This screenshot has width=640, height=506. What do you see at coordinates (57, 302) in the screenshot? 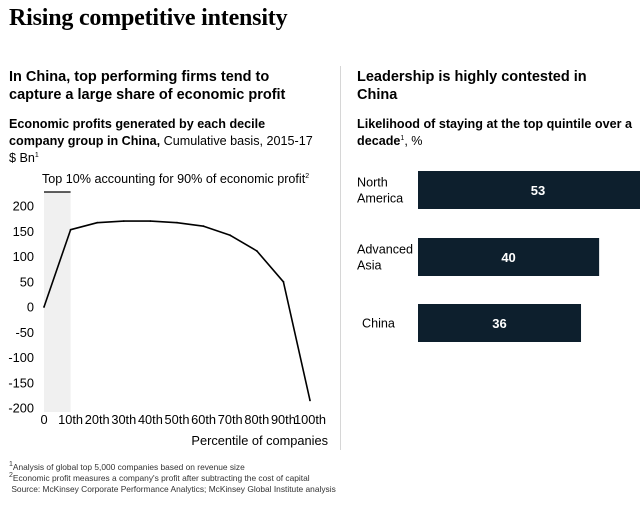
I see `top-decile-highlight` at bounding box center [57, 302].